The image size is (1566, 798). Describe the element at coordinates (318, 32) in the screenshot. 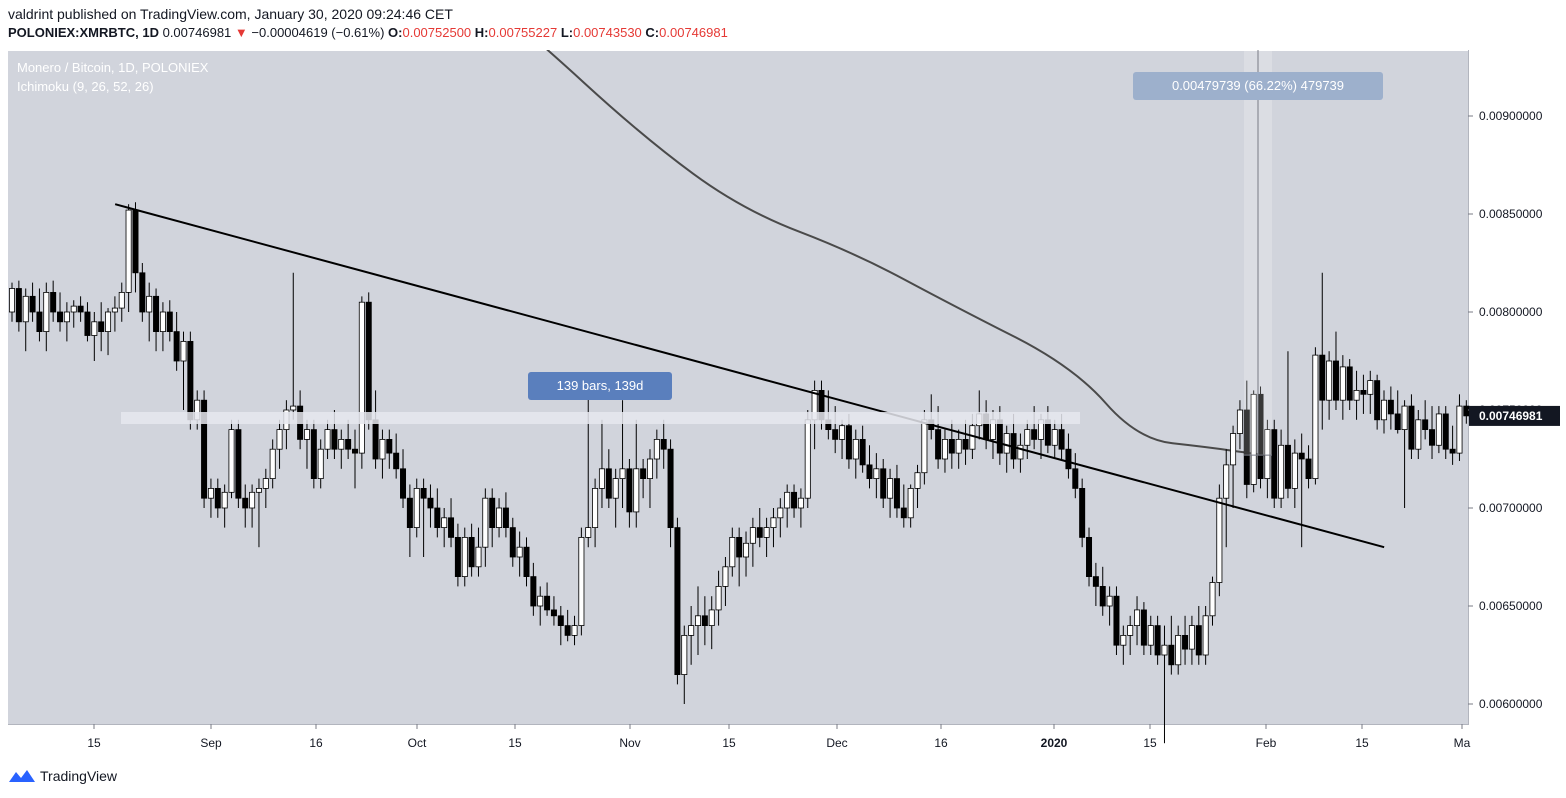

I see `change-value: −0.00004619 (−0.61%)` at that location.